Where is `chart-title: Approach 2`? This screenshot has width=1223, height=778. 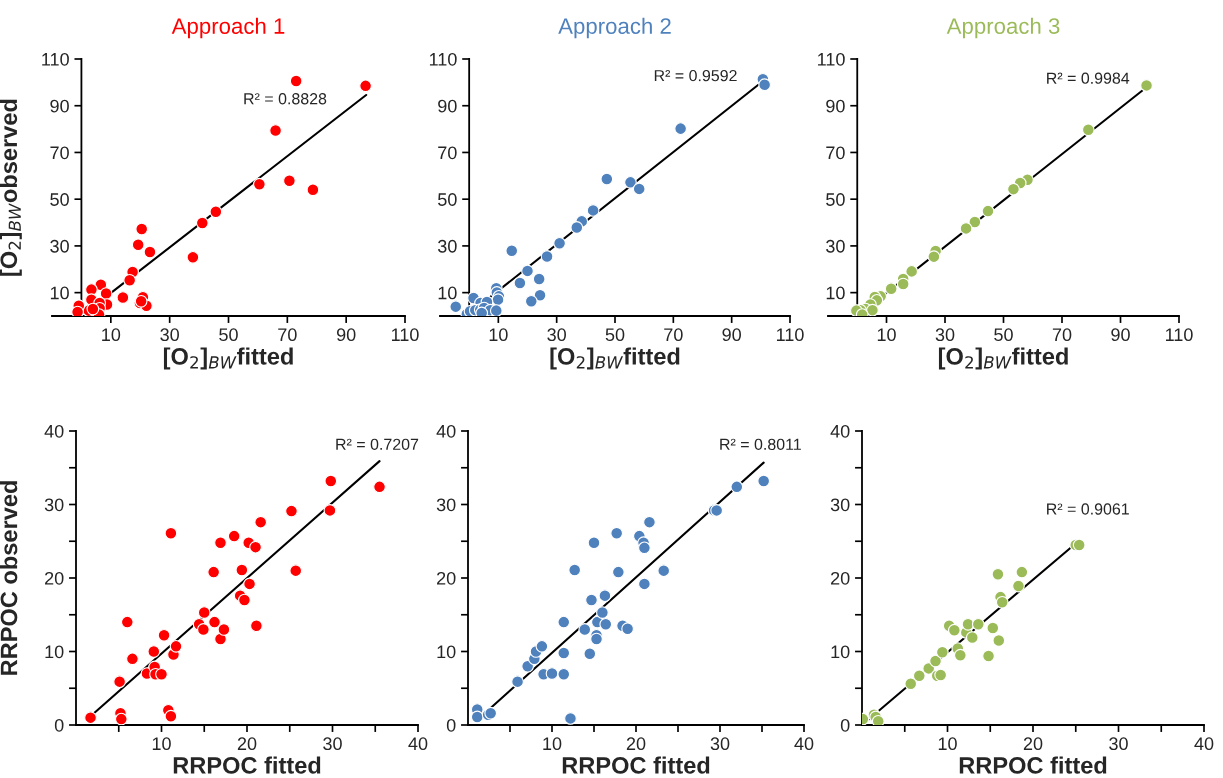
chart-title: Approach 2 is located at coordinates (614, 28).